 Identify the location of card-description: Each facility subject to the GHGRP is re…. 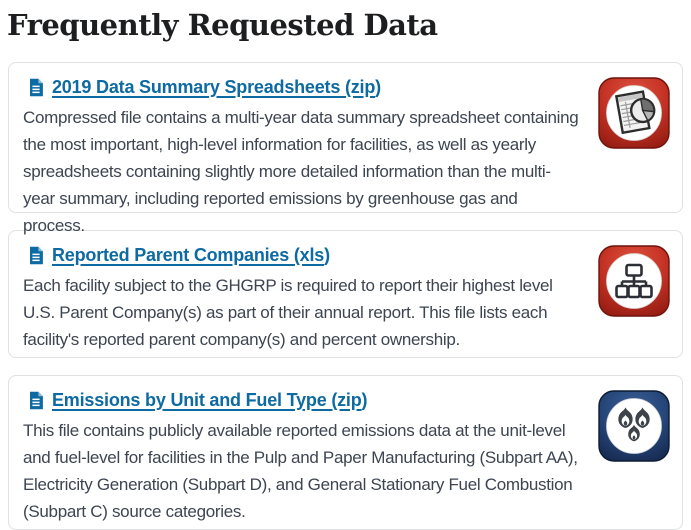
(288, 312).